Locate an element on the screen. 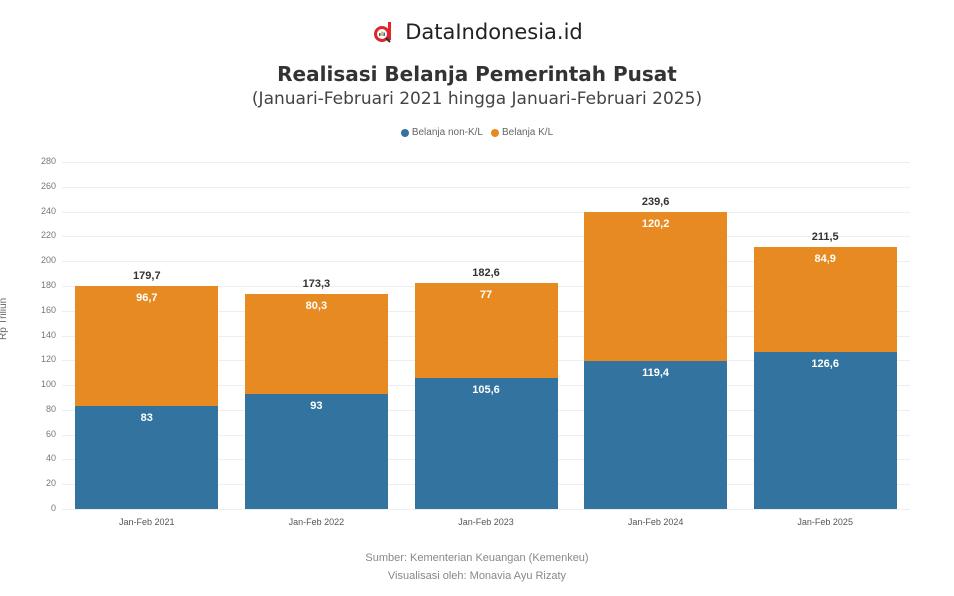 The height and width of the screenshot is (596, 954). source-note: Sumber: Kementerian Keuangan (Kemenkeu) is located at coordinates (477, 558).